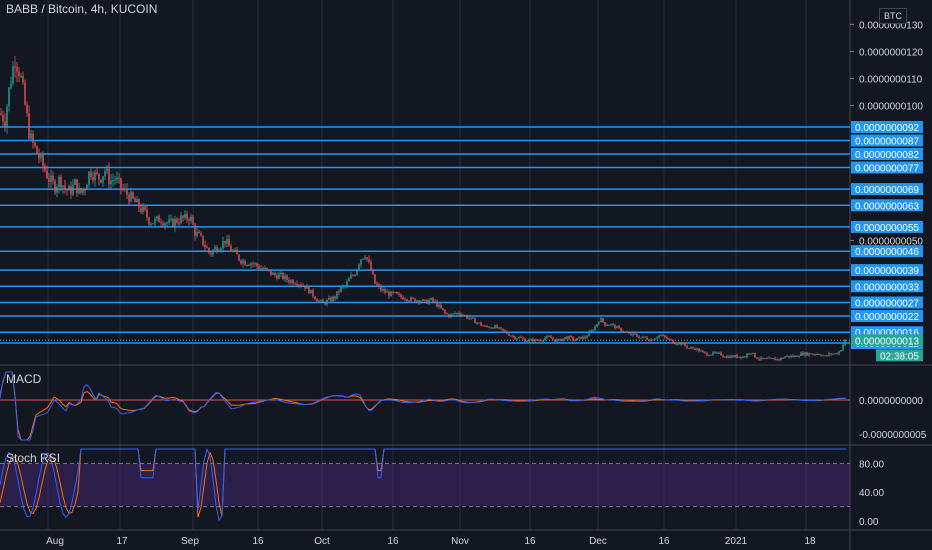 The image size is (932, 550). What do you see at coordinates (887, 228) in the screenshot?
I see `price-level-tag-label: 0.0000000055` at bounding box center [887, 228].